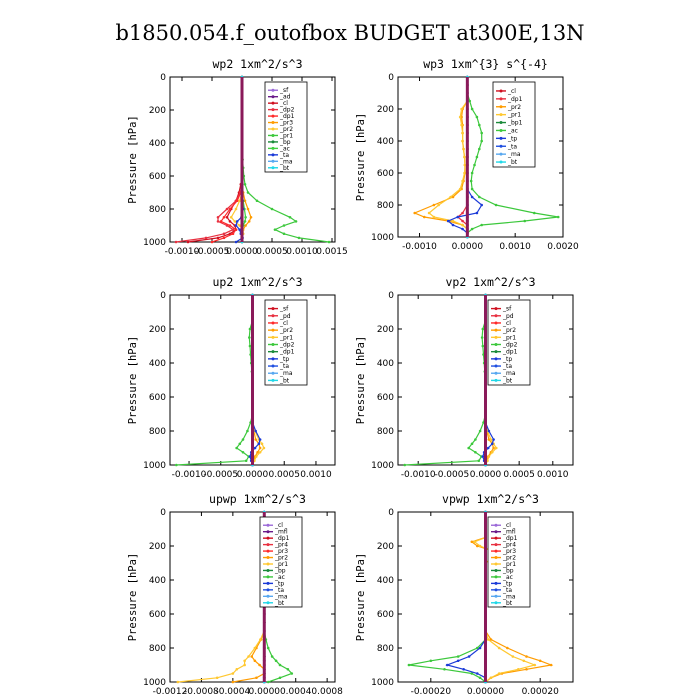 This screenshot has height=700, width=700. Describe the element at coordinates (448, 157) in the screenshot. I see `series-line_pr1` at that location.